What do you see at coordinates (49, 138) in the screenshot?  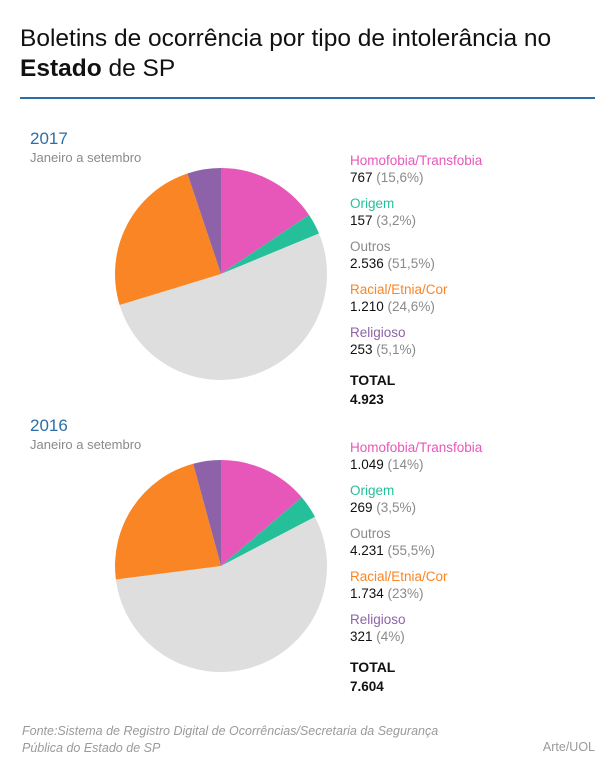 I see `year-2017-title: 2017` at bounding box center [49, 138].